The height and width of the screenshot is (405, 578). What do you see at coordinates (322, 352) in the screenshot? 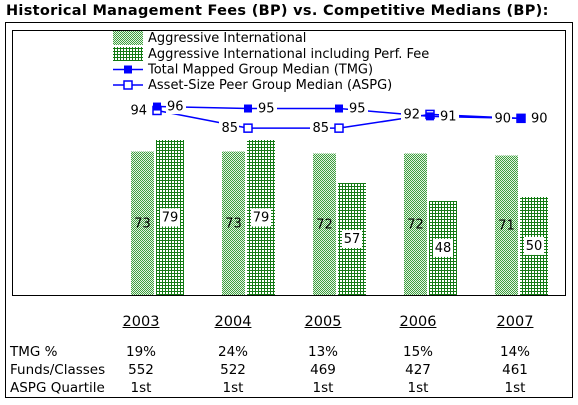
I see `table-cell: 13%` at bounding box center [322, 352].